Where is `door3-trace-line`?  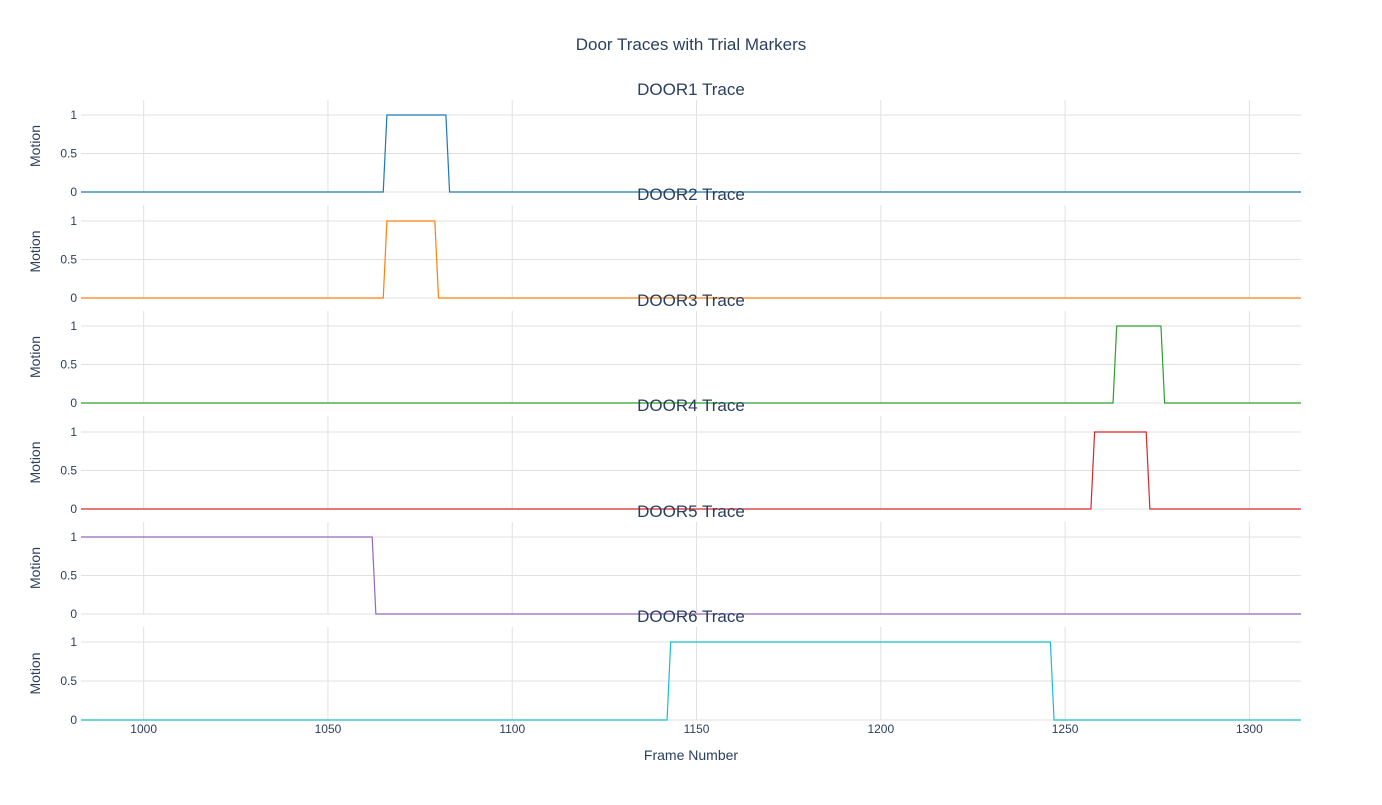
door3-trace-line is located at coordinates (691, 364).